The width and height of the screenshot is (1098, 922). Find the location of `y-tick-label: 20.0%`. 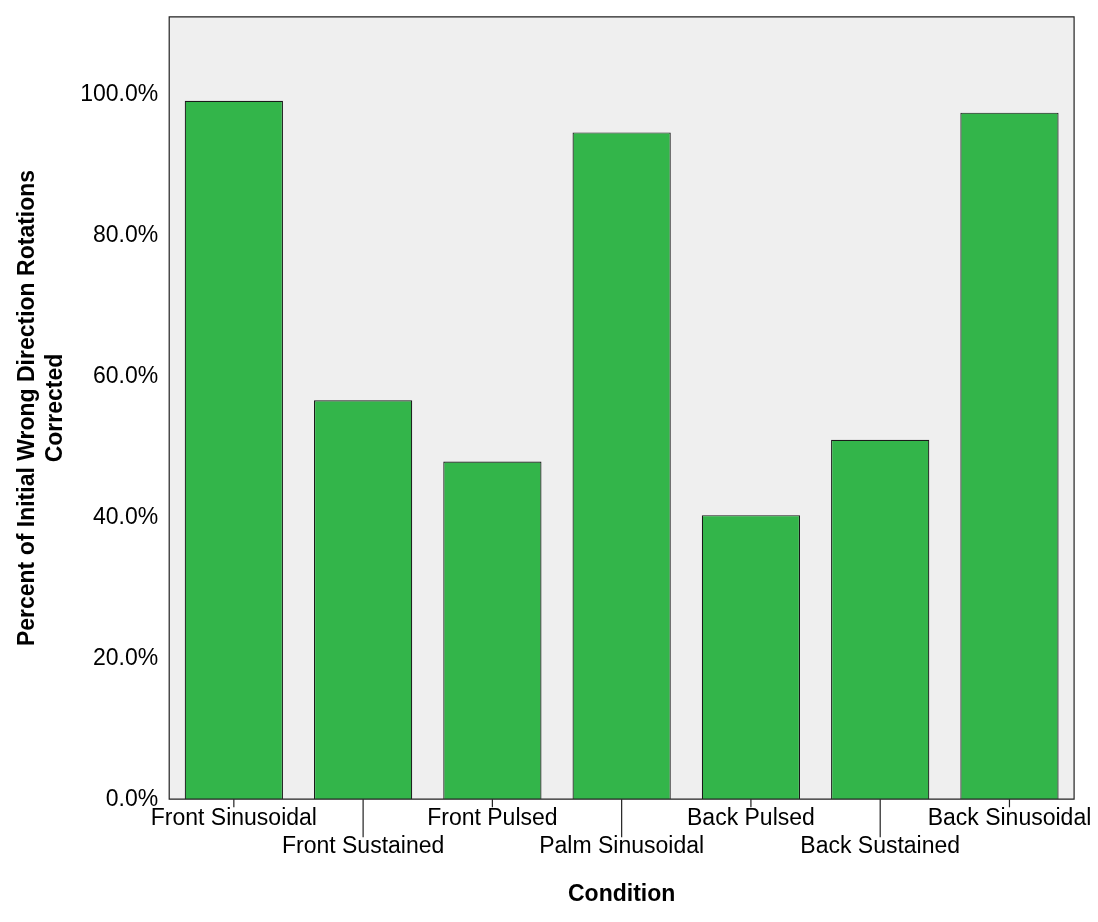

y-tick-label: 20.0% is located at coordinates (125, 656).